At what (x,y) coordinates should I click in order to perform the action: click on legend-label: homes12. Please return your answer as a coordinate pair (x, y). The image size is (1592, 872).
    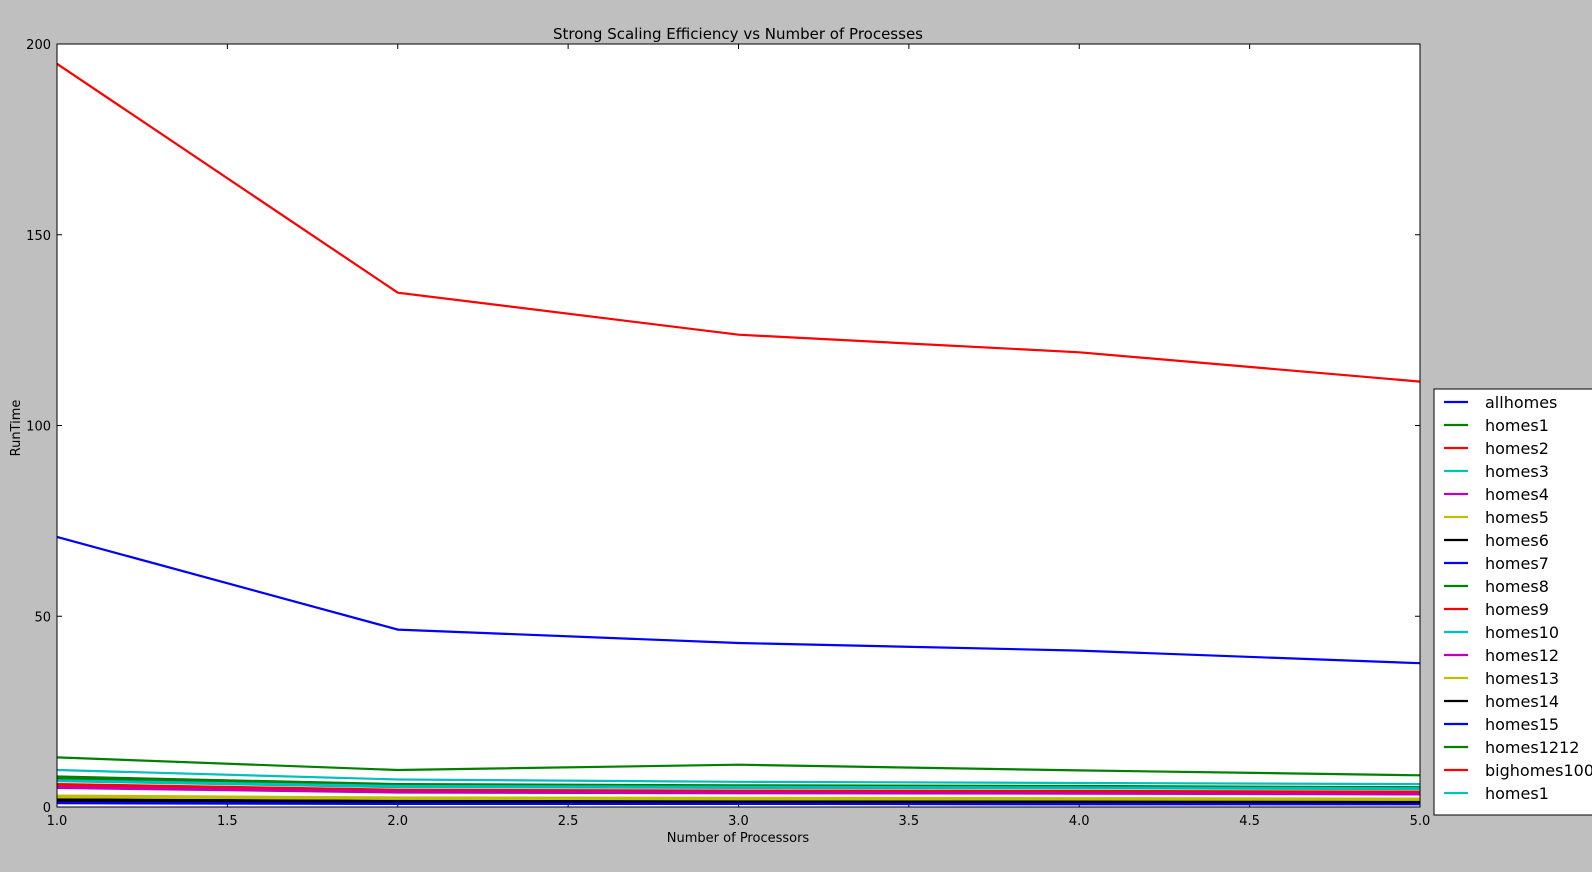
    Looking at the image, I should click on (1522, 655).